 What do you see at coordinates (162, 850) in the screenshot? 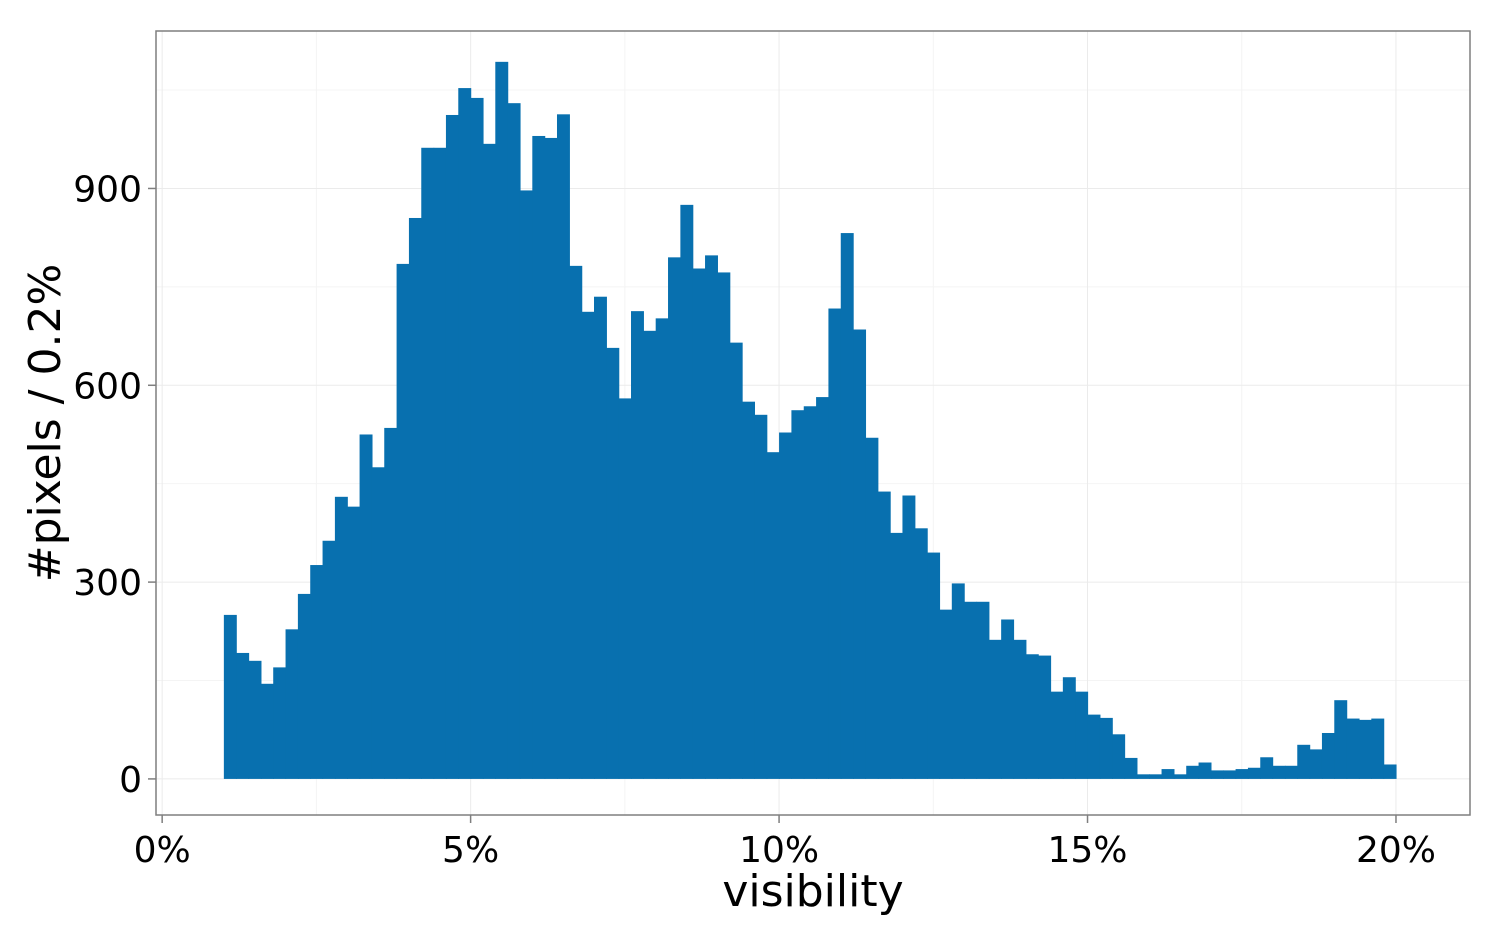
I see `x-tick-label: 0%` at bounding box center [162, 850].